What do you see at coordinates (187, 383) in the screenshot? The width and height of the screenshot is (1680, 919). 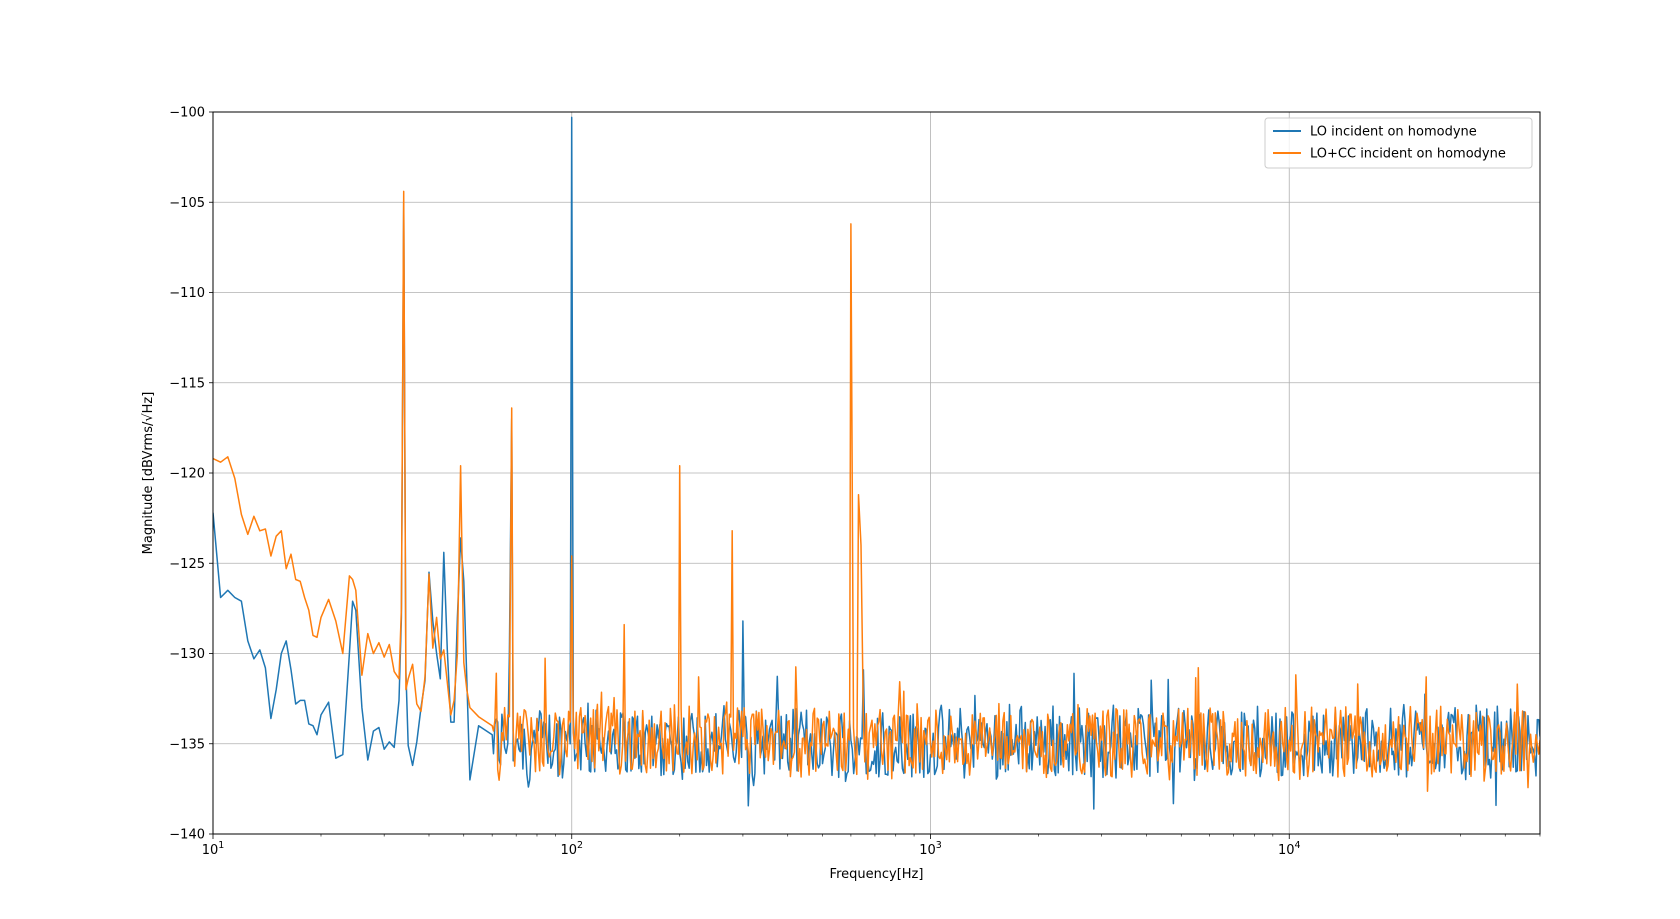 I see `y-tick-label: −115` at bounding box center [187, 383].